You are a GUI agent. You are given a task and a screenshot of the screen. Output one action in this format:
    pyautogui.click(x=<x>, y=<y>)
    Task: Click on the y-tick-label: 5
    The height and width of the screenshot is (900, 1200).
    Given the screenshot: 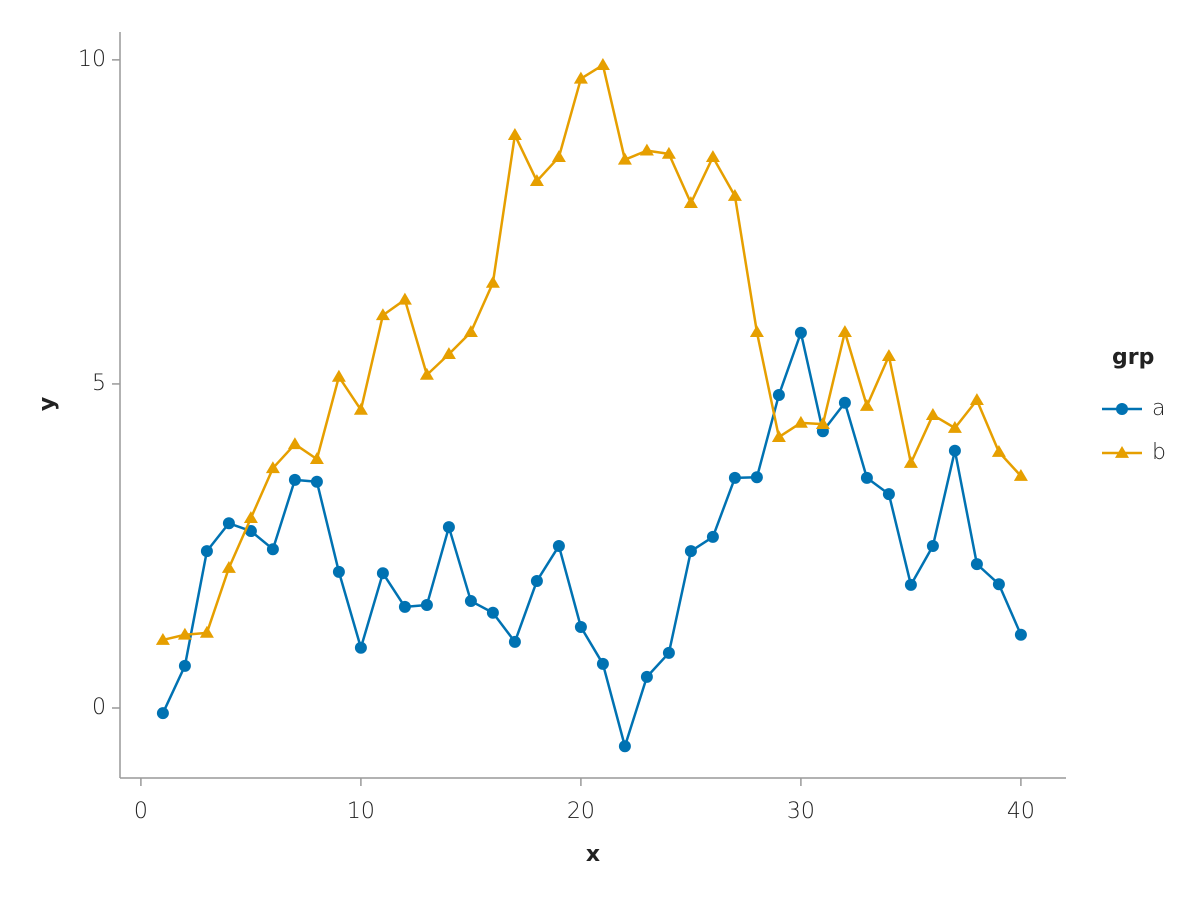 What is the action you would take?
    pyautogui.click(x=99, y=383)
    